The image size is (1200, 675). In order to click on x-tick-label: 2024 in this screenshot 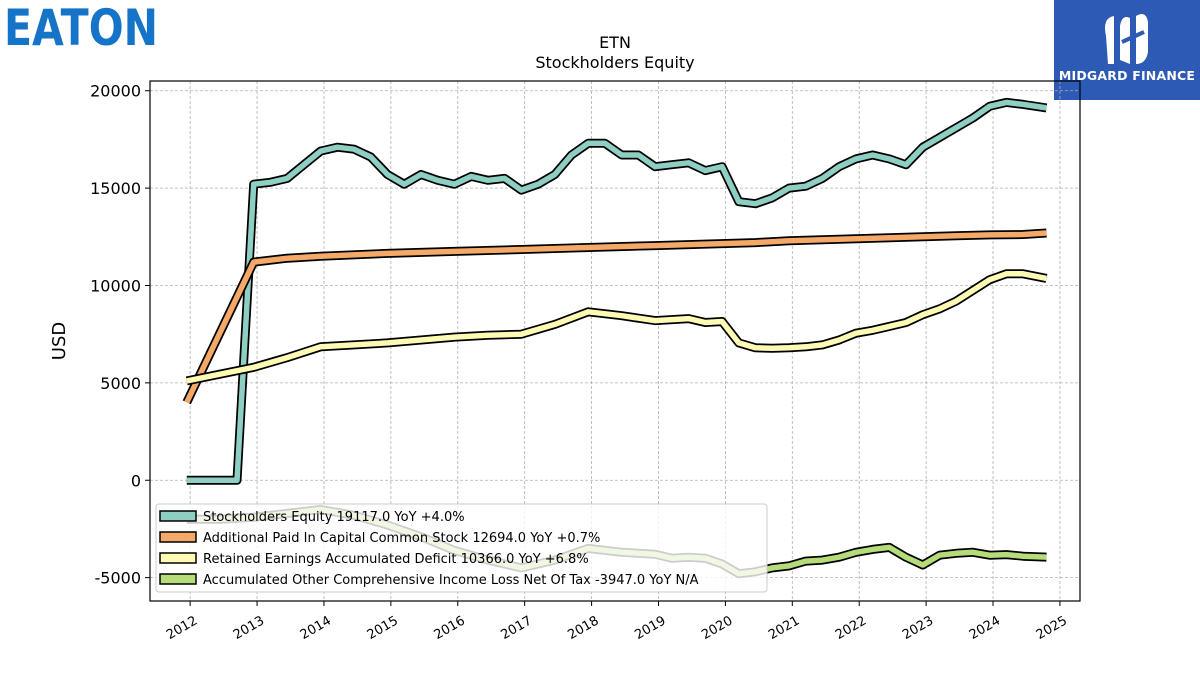, I will do `click(985, 628)`.